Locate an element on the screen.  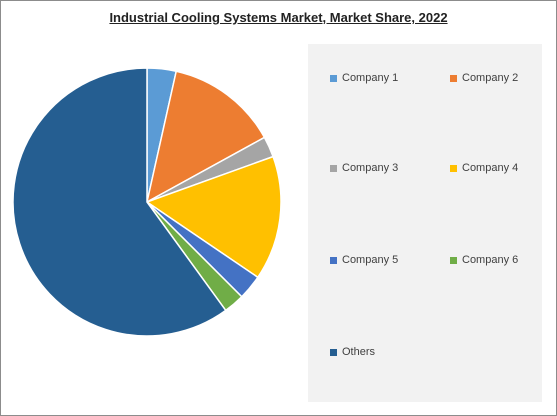
legend-item-others: Others is located at coordinates (352, 352).